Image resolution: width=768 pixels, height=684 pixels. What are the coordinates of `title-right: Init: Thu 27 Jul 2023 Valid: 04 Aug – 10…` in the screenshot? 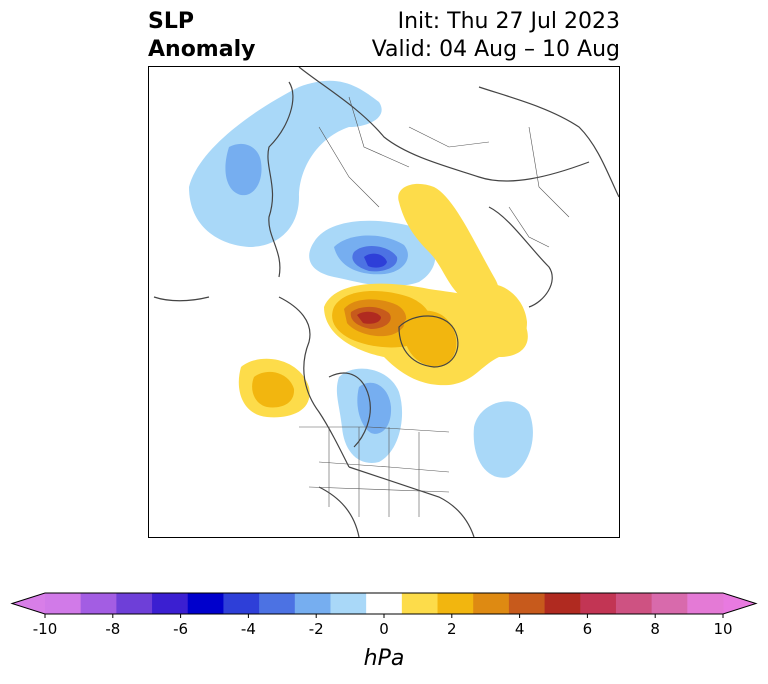 It's located at (496, 36).